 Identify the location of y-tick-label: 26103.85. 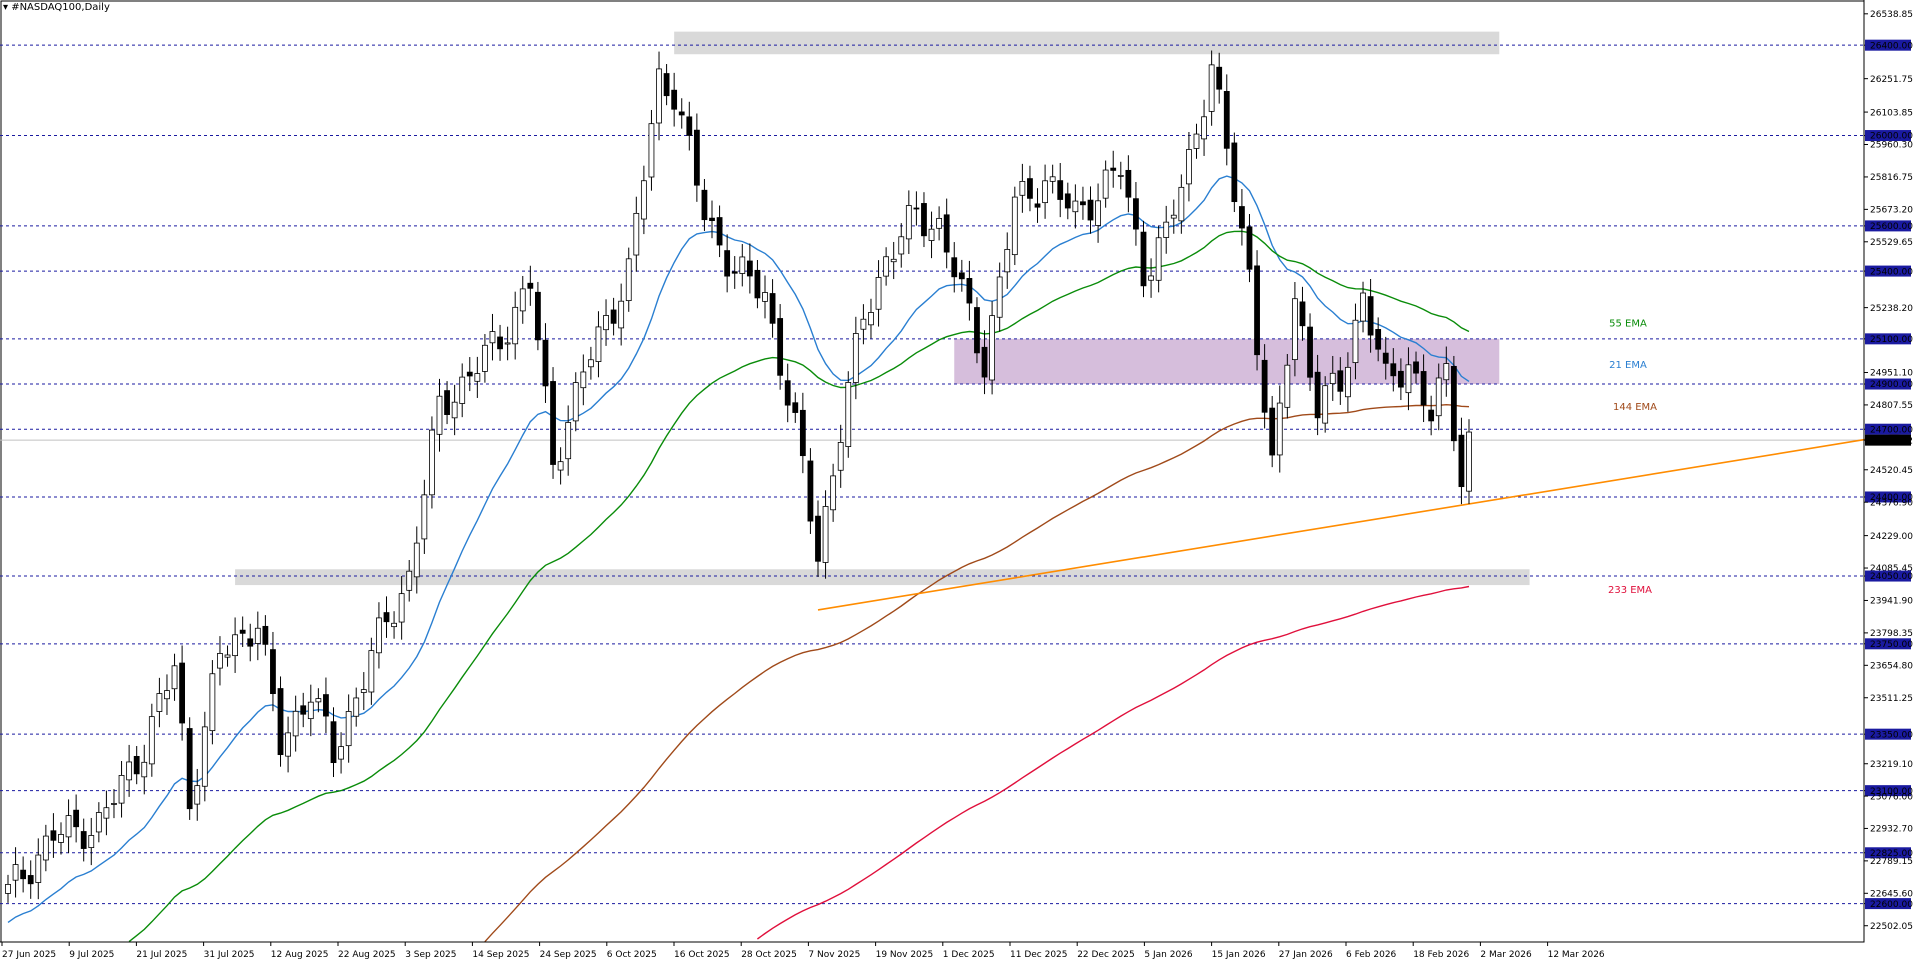
(1891, 113).